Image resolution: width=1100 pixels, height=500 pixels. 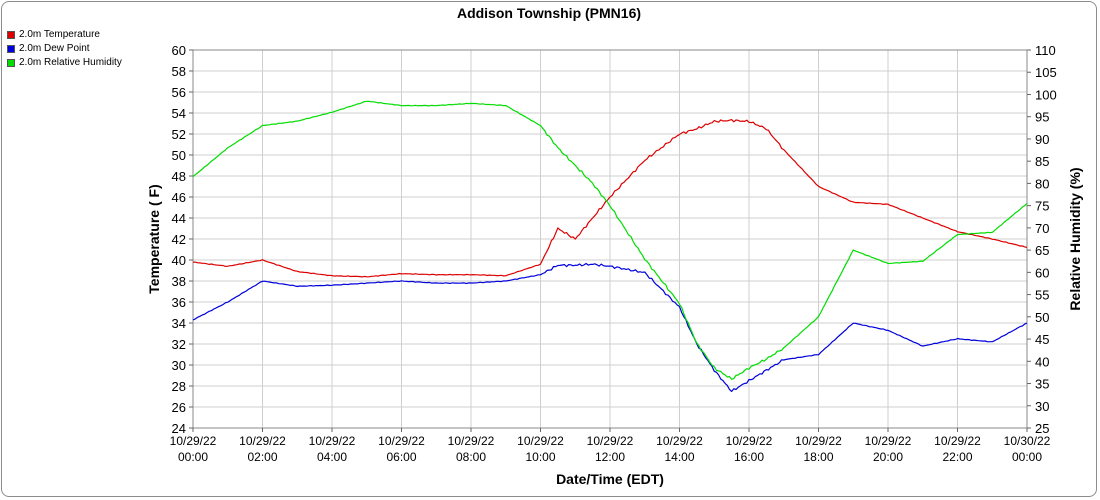 I want to click on x-tick-time: 20:00, so click(x=888, y=457).